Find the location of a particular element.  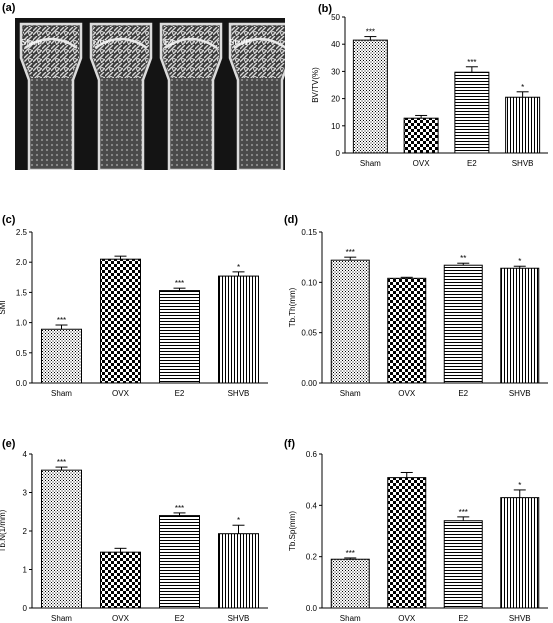

micro-ct-image-panel: Sham OVX E2 SHVB is located at coordinates (153, 95).